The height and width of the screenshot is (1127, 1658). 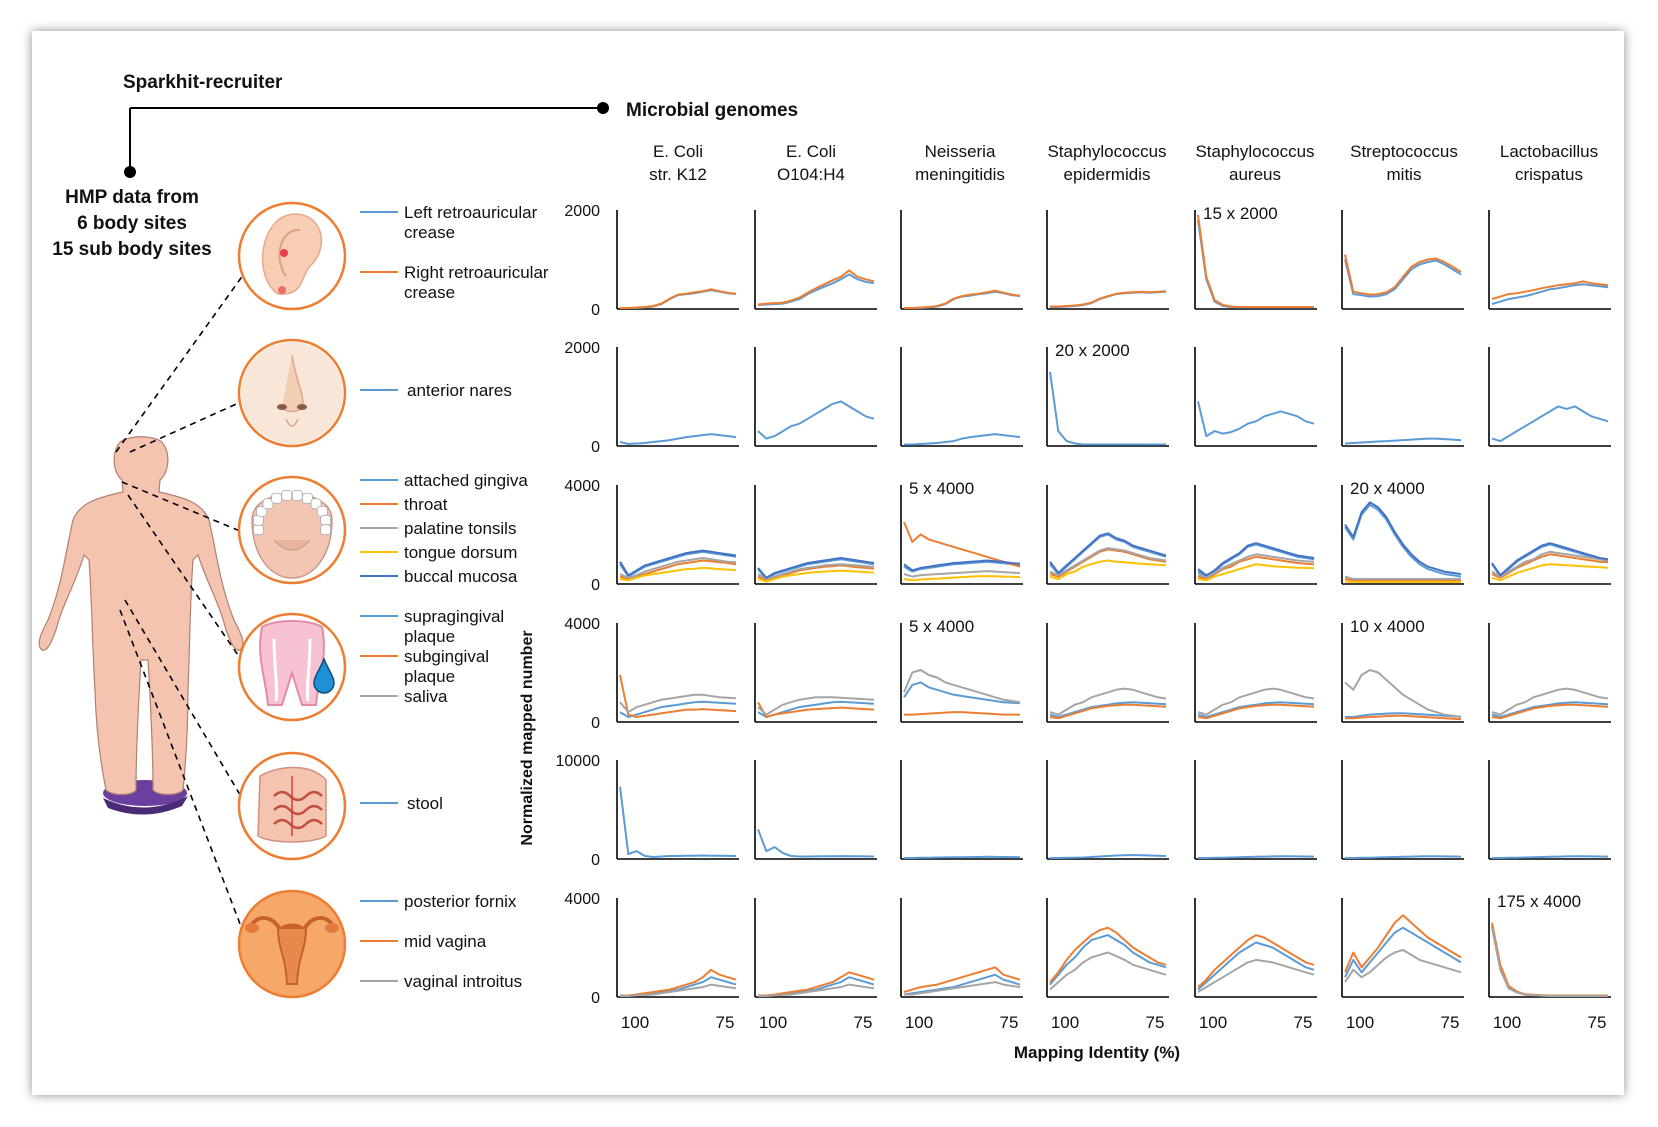 I want to click on scale-annotation: 10 x 4000, so click(x=1387, y=626).